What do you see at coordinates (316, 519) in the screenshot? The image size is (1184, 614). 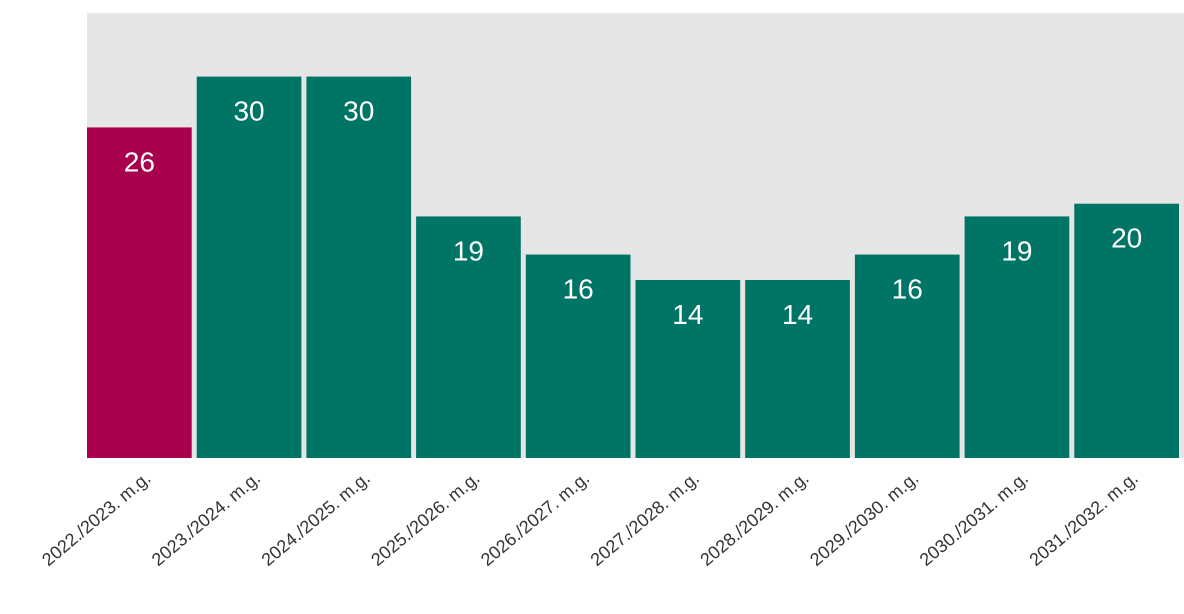 I see `x-tick-label: 2024./2025. m.g.` at bounding box center [316, 519].